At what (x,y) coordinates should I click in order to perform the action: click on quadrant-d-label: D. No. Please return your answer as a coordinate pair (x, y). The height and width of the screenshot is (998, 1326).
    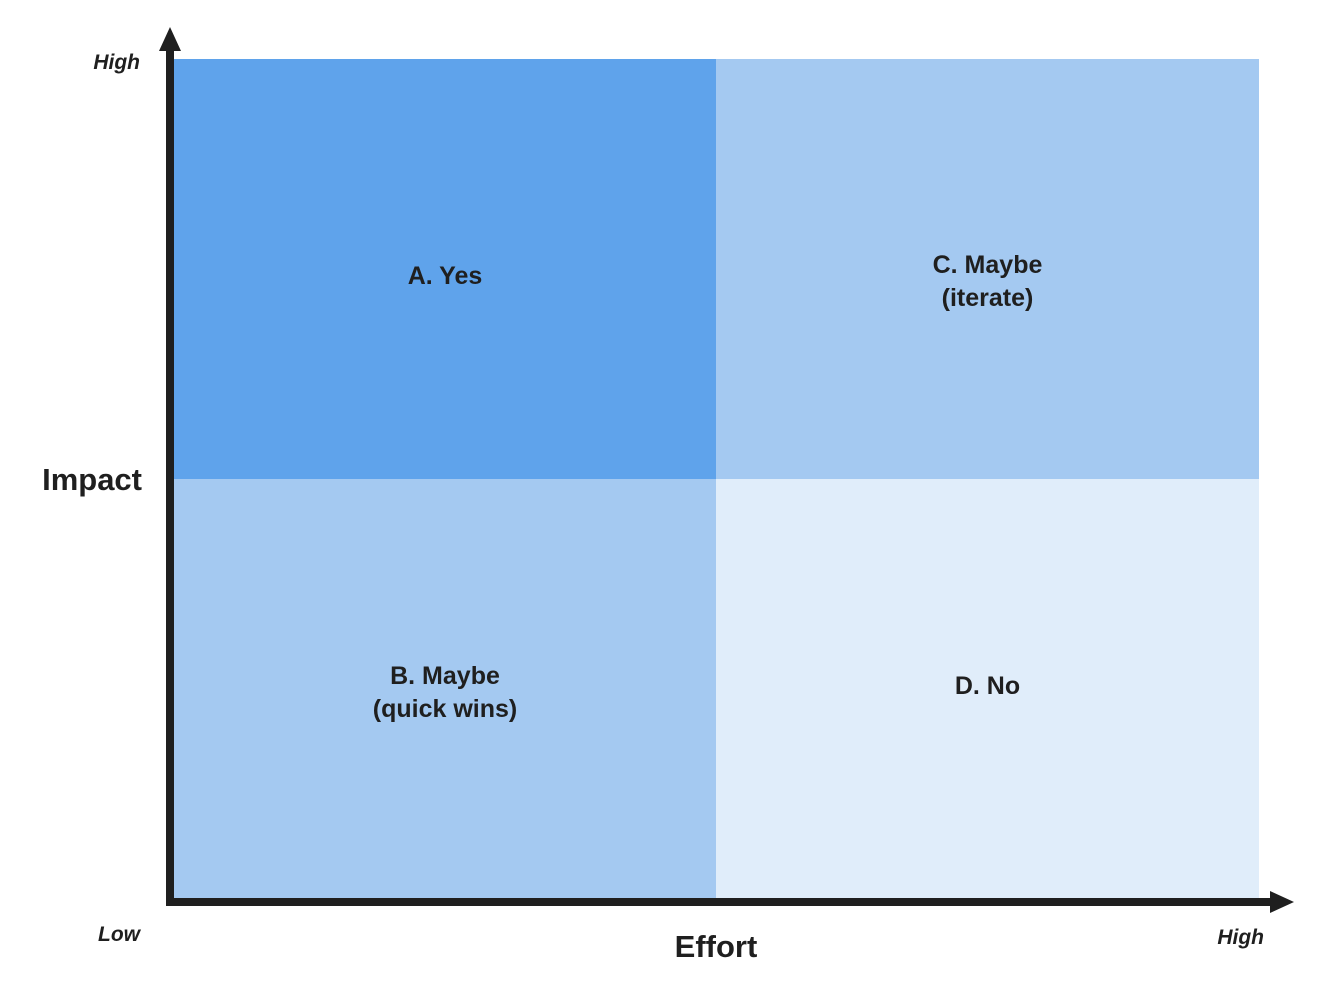
    Looking at the image, I should click on (987, 685).